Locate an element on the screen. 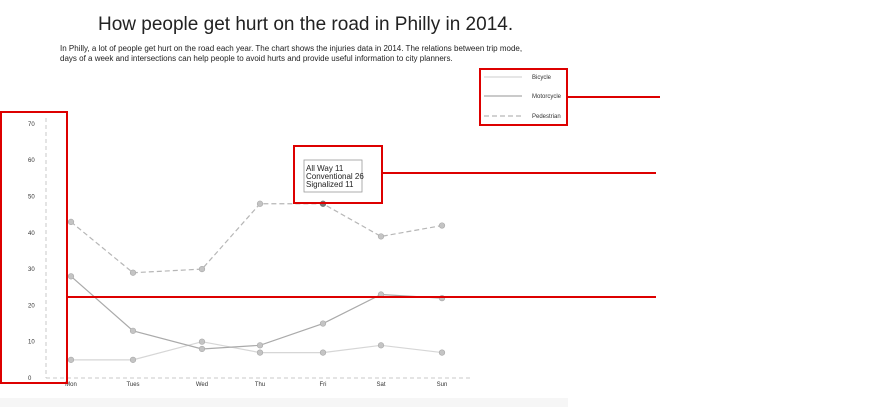 The image size is (895, 407). series-line-motorcycle is located at coordinates (256, 312).